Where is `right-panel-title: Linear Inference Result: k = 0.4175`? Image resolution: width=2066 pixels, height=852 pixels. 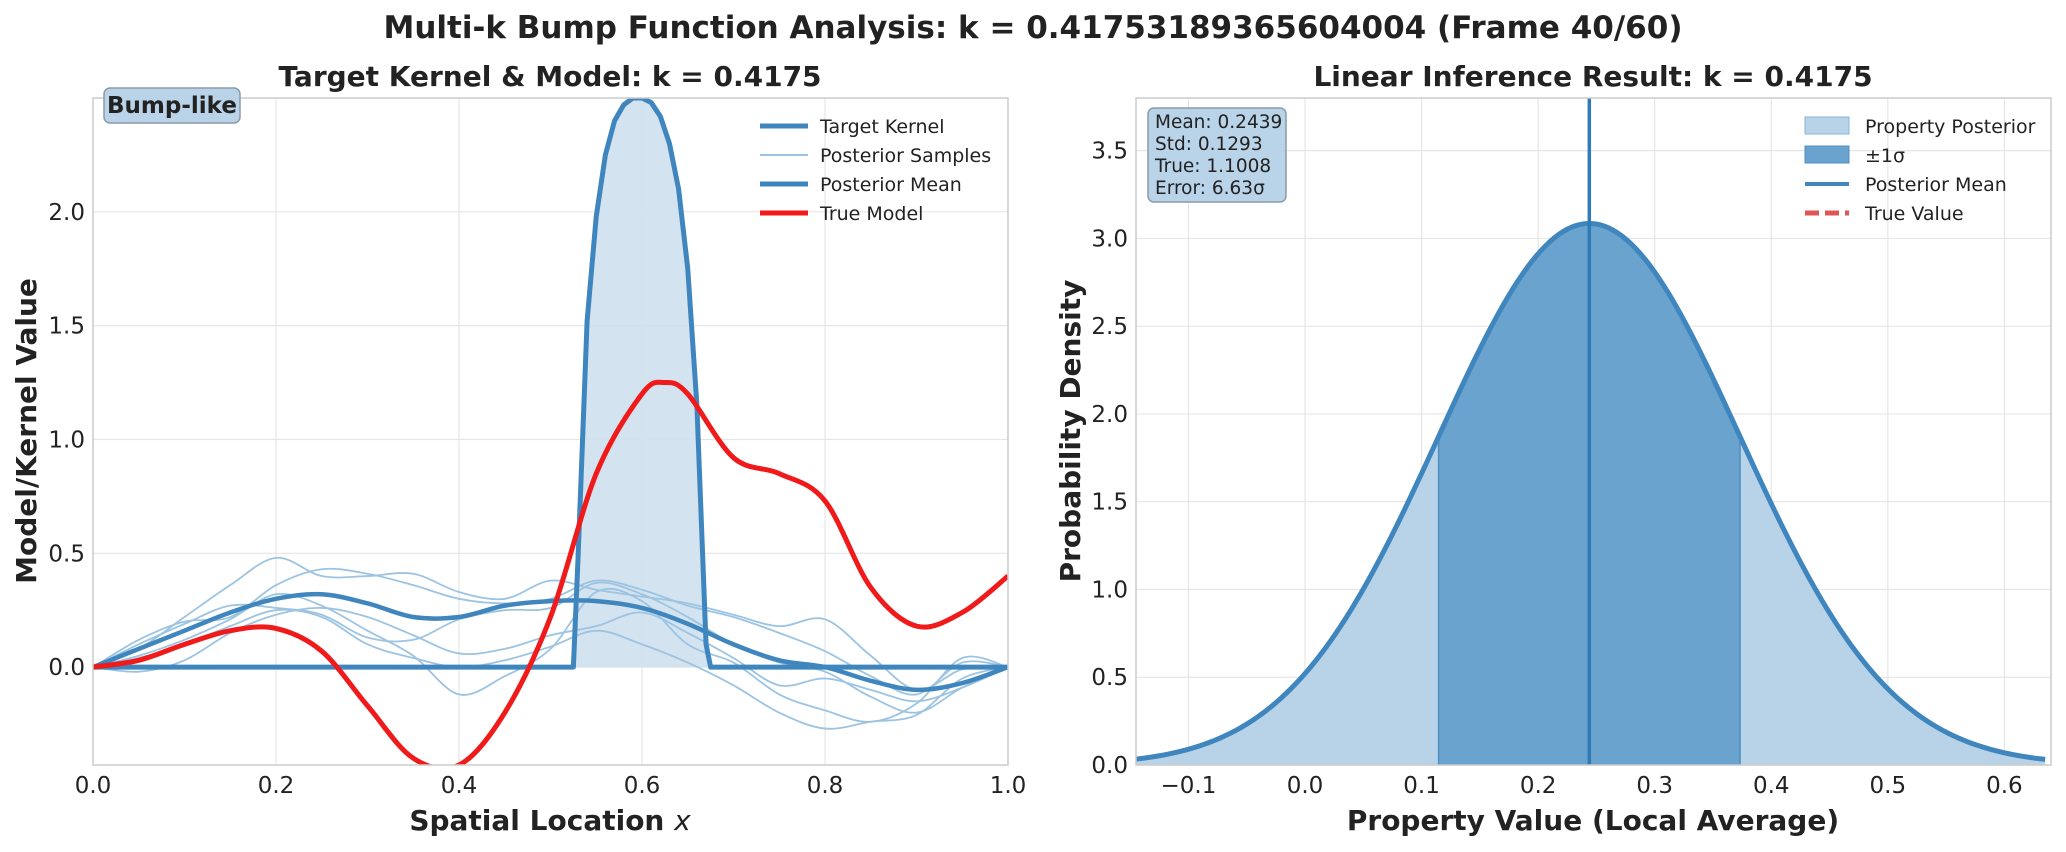 right-panel-title: Linear Inference Result: k = 0.4175 is located at coordinates (1592, 76).